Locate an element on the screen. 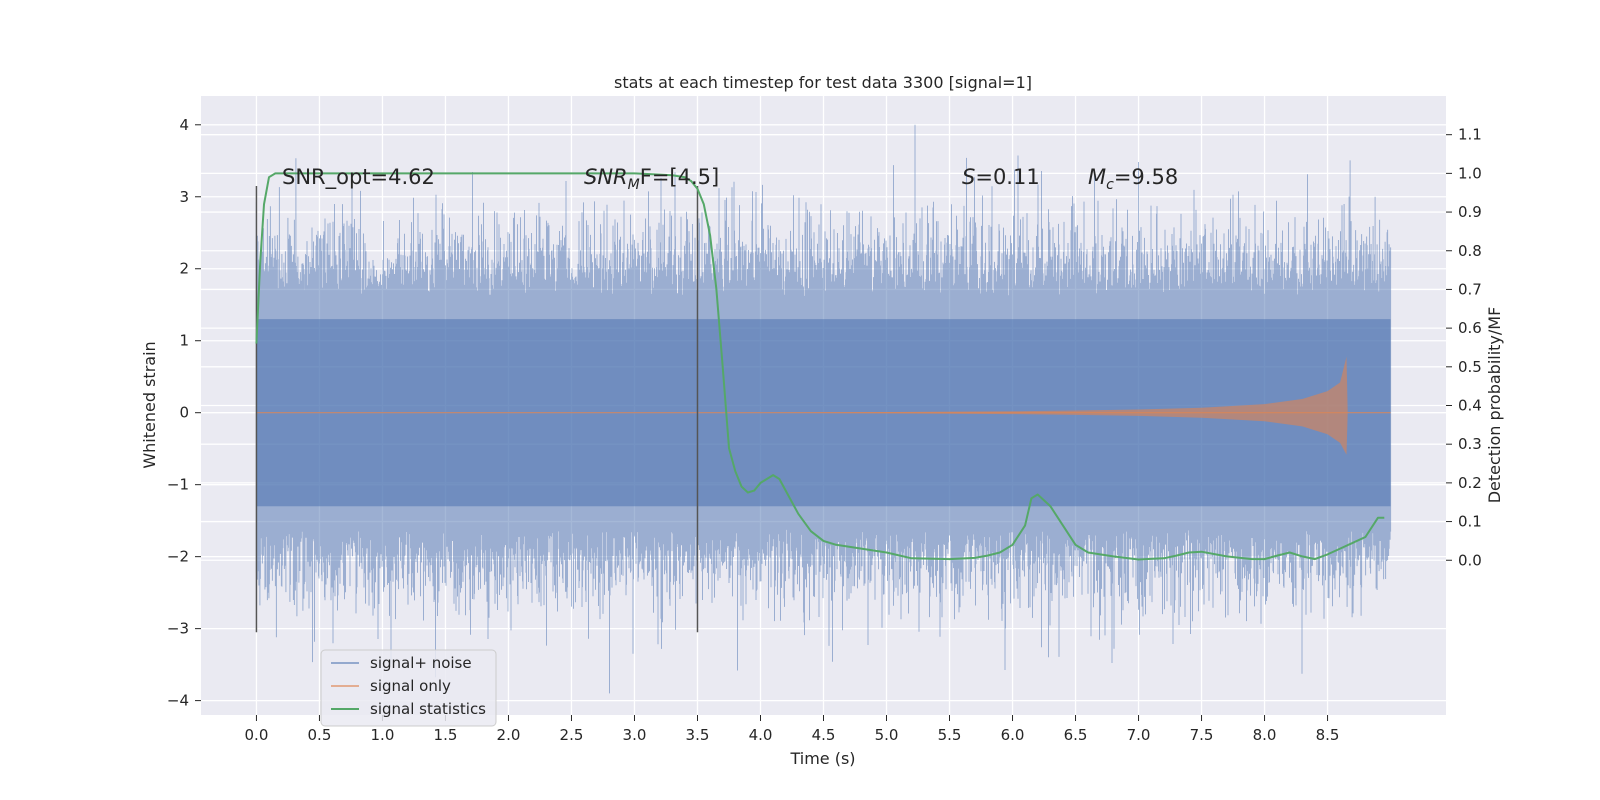 The image size is (1600, 800). y-right-tick-label: 1.0 is located at coordinates (1470, 173).